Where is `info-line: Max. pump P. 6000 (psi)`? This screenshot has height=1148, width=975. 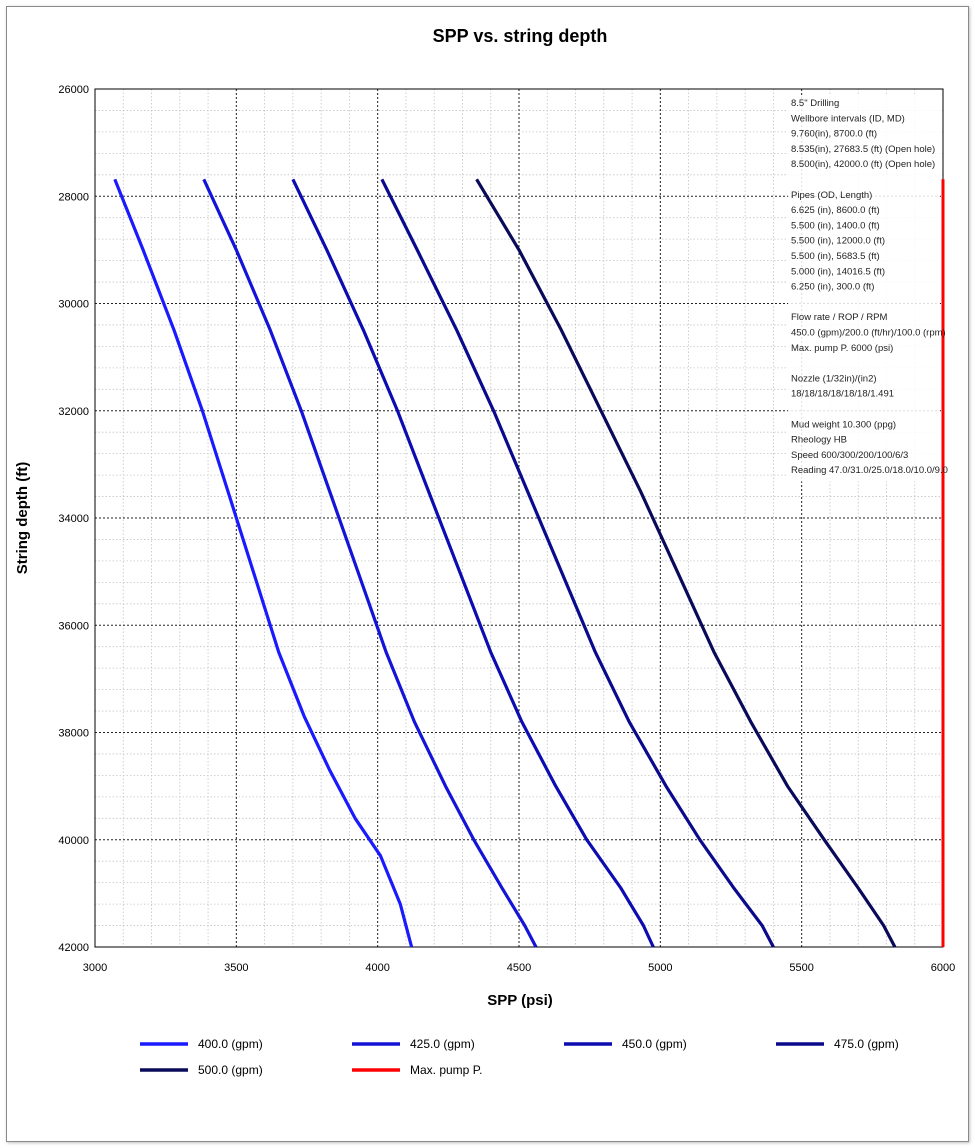 info-line: Max. pump P. 6000 (psi) is located at coordinates (842, 348).